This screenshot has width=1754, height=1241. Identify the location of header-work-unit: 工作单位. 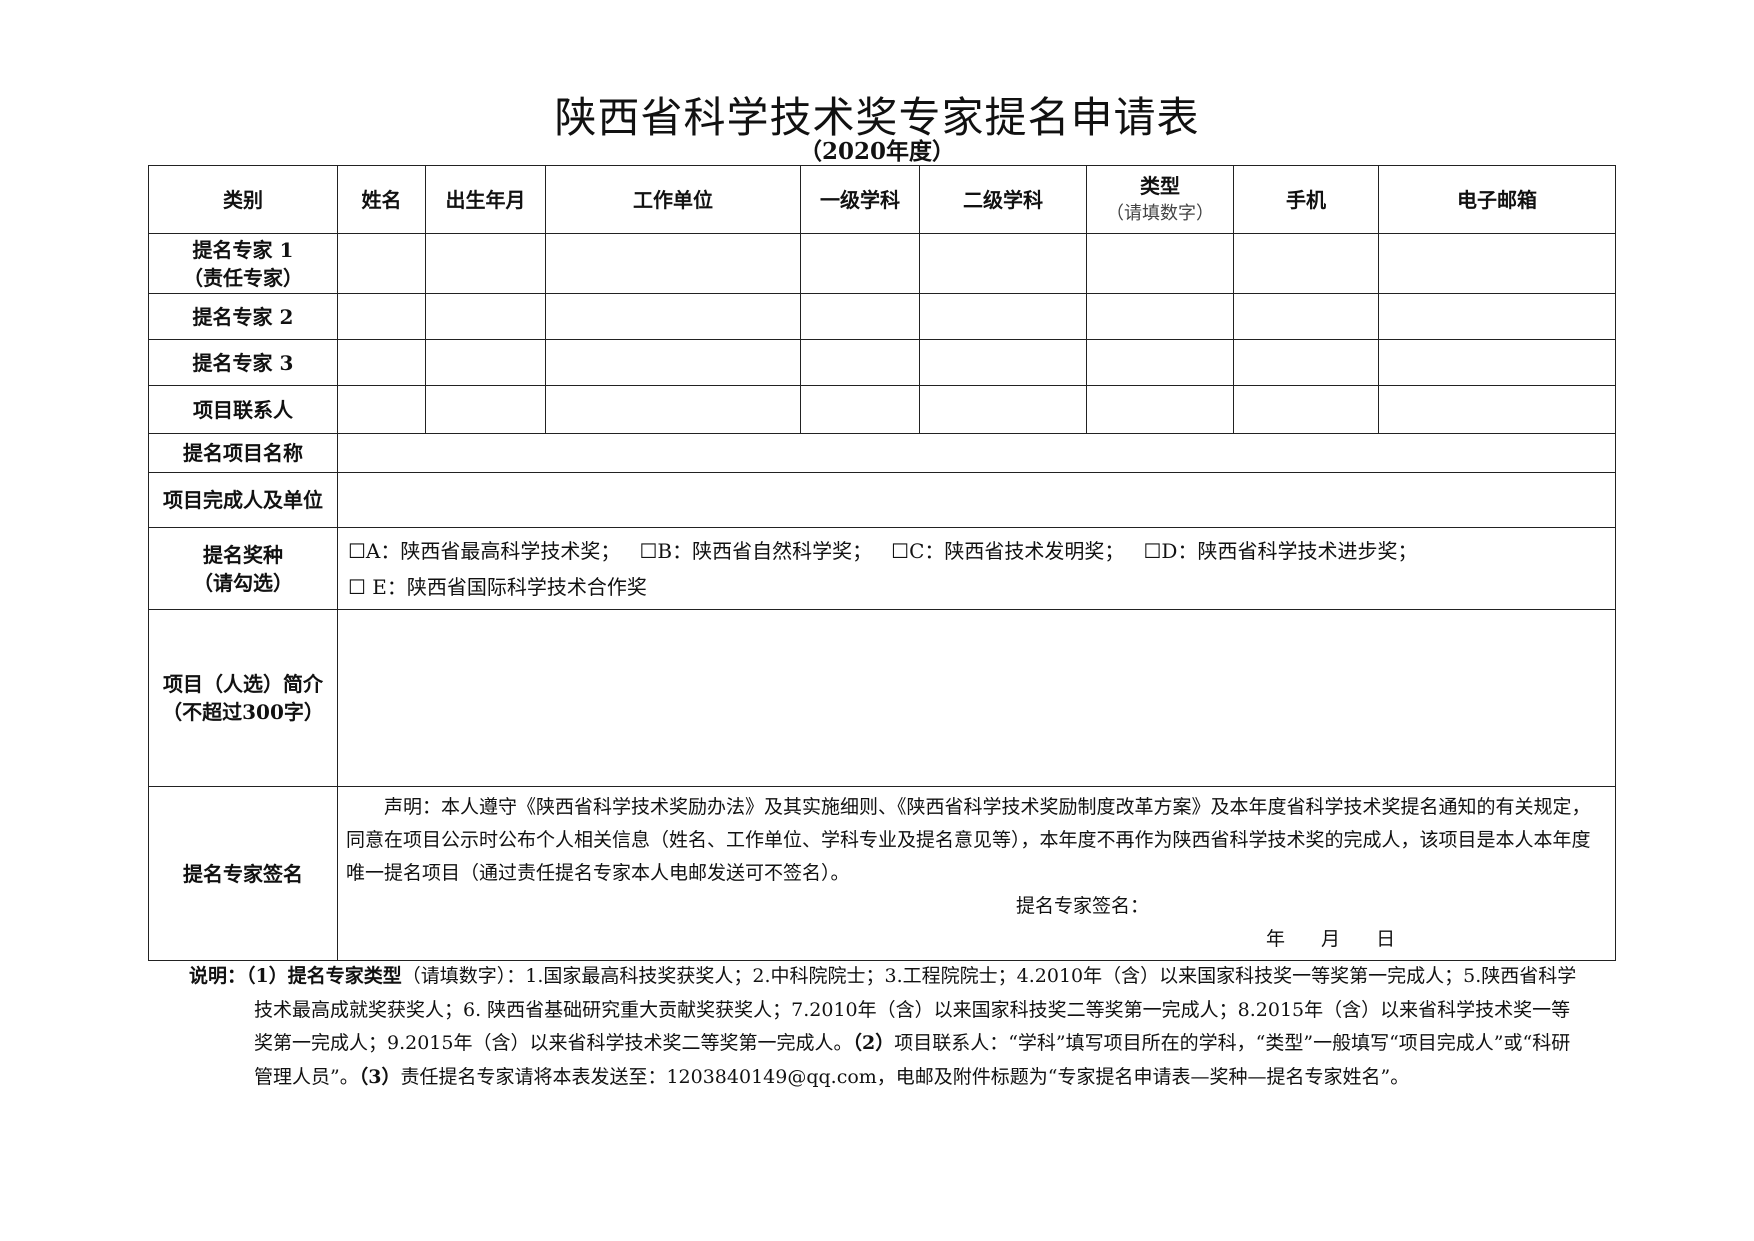
(673, 199).